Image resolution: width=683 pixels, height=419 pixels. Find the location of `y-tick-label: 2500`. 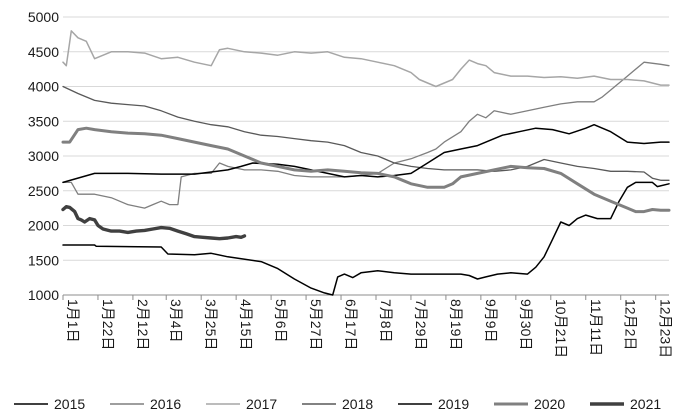

y-tick-label: 2500 is located at coordinates (43, 191).